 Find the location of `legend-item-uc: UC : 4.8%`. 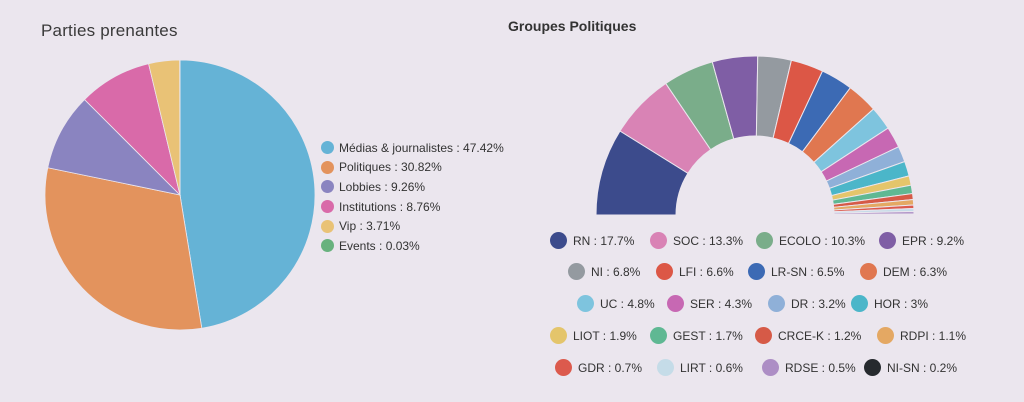

legend-item-uc: UC : 4.8% is located at coordinates (616, 303).